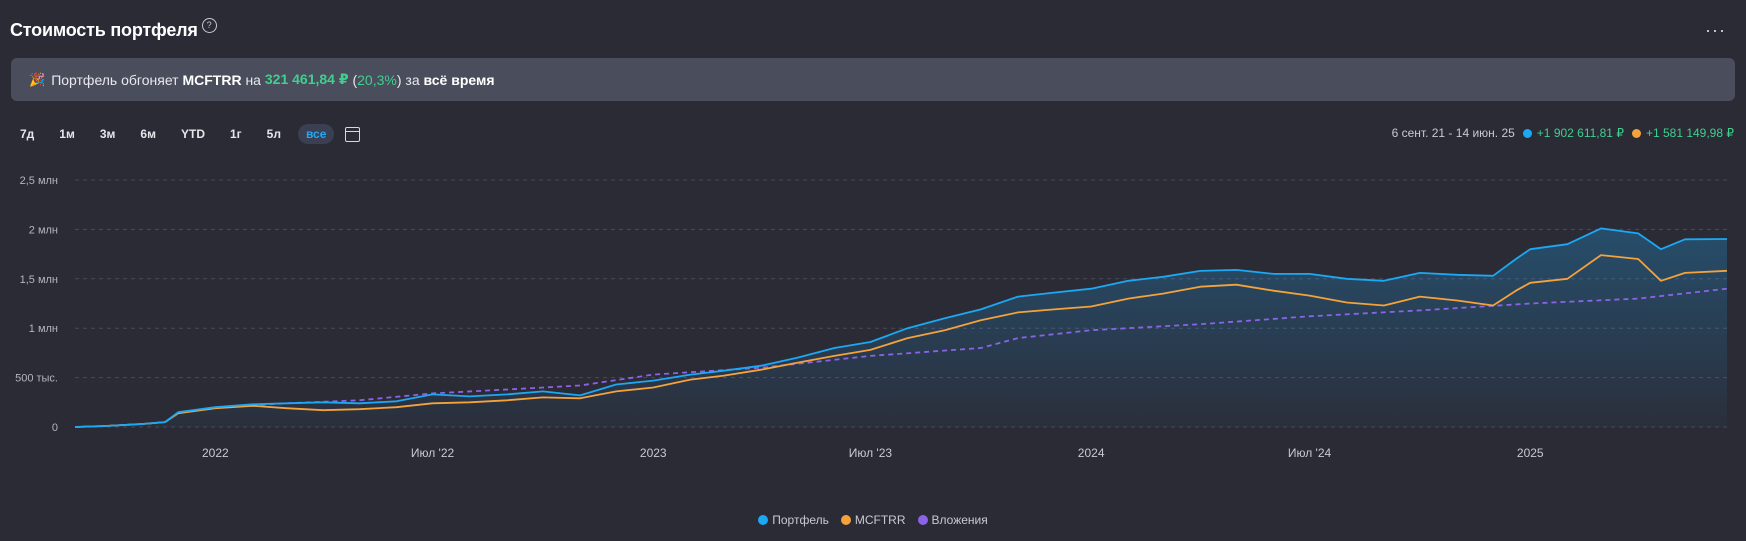 This screenshot has width=1746, height=541. Describe the element at coordinates (316, 134) in the screenshot. I see `range-all-button: все` at that location.